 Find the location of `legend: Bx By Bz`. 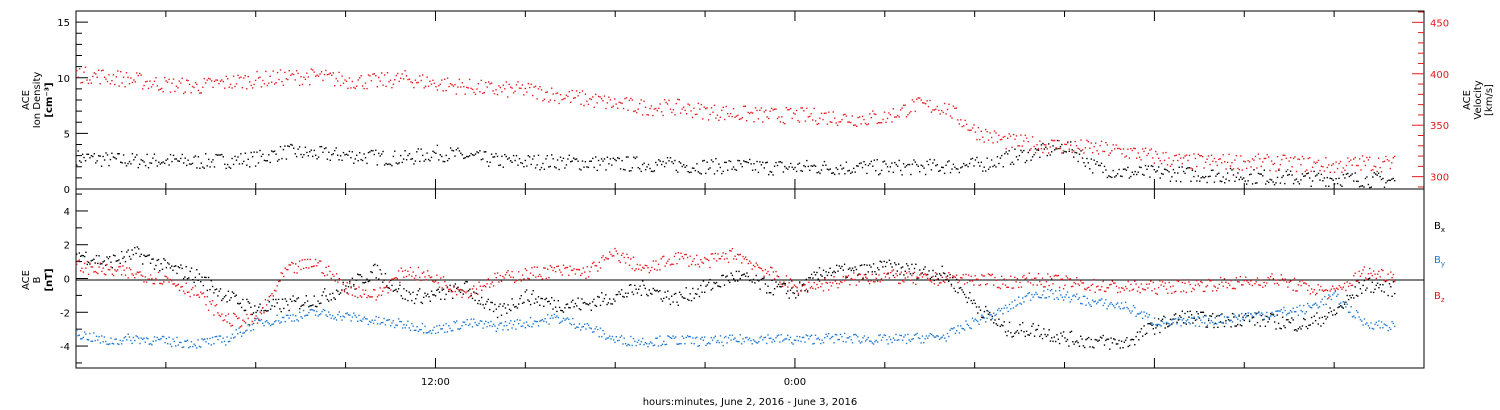

legend: Bx By Bz is located at coordinates (1439, 262).